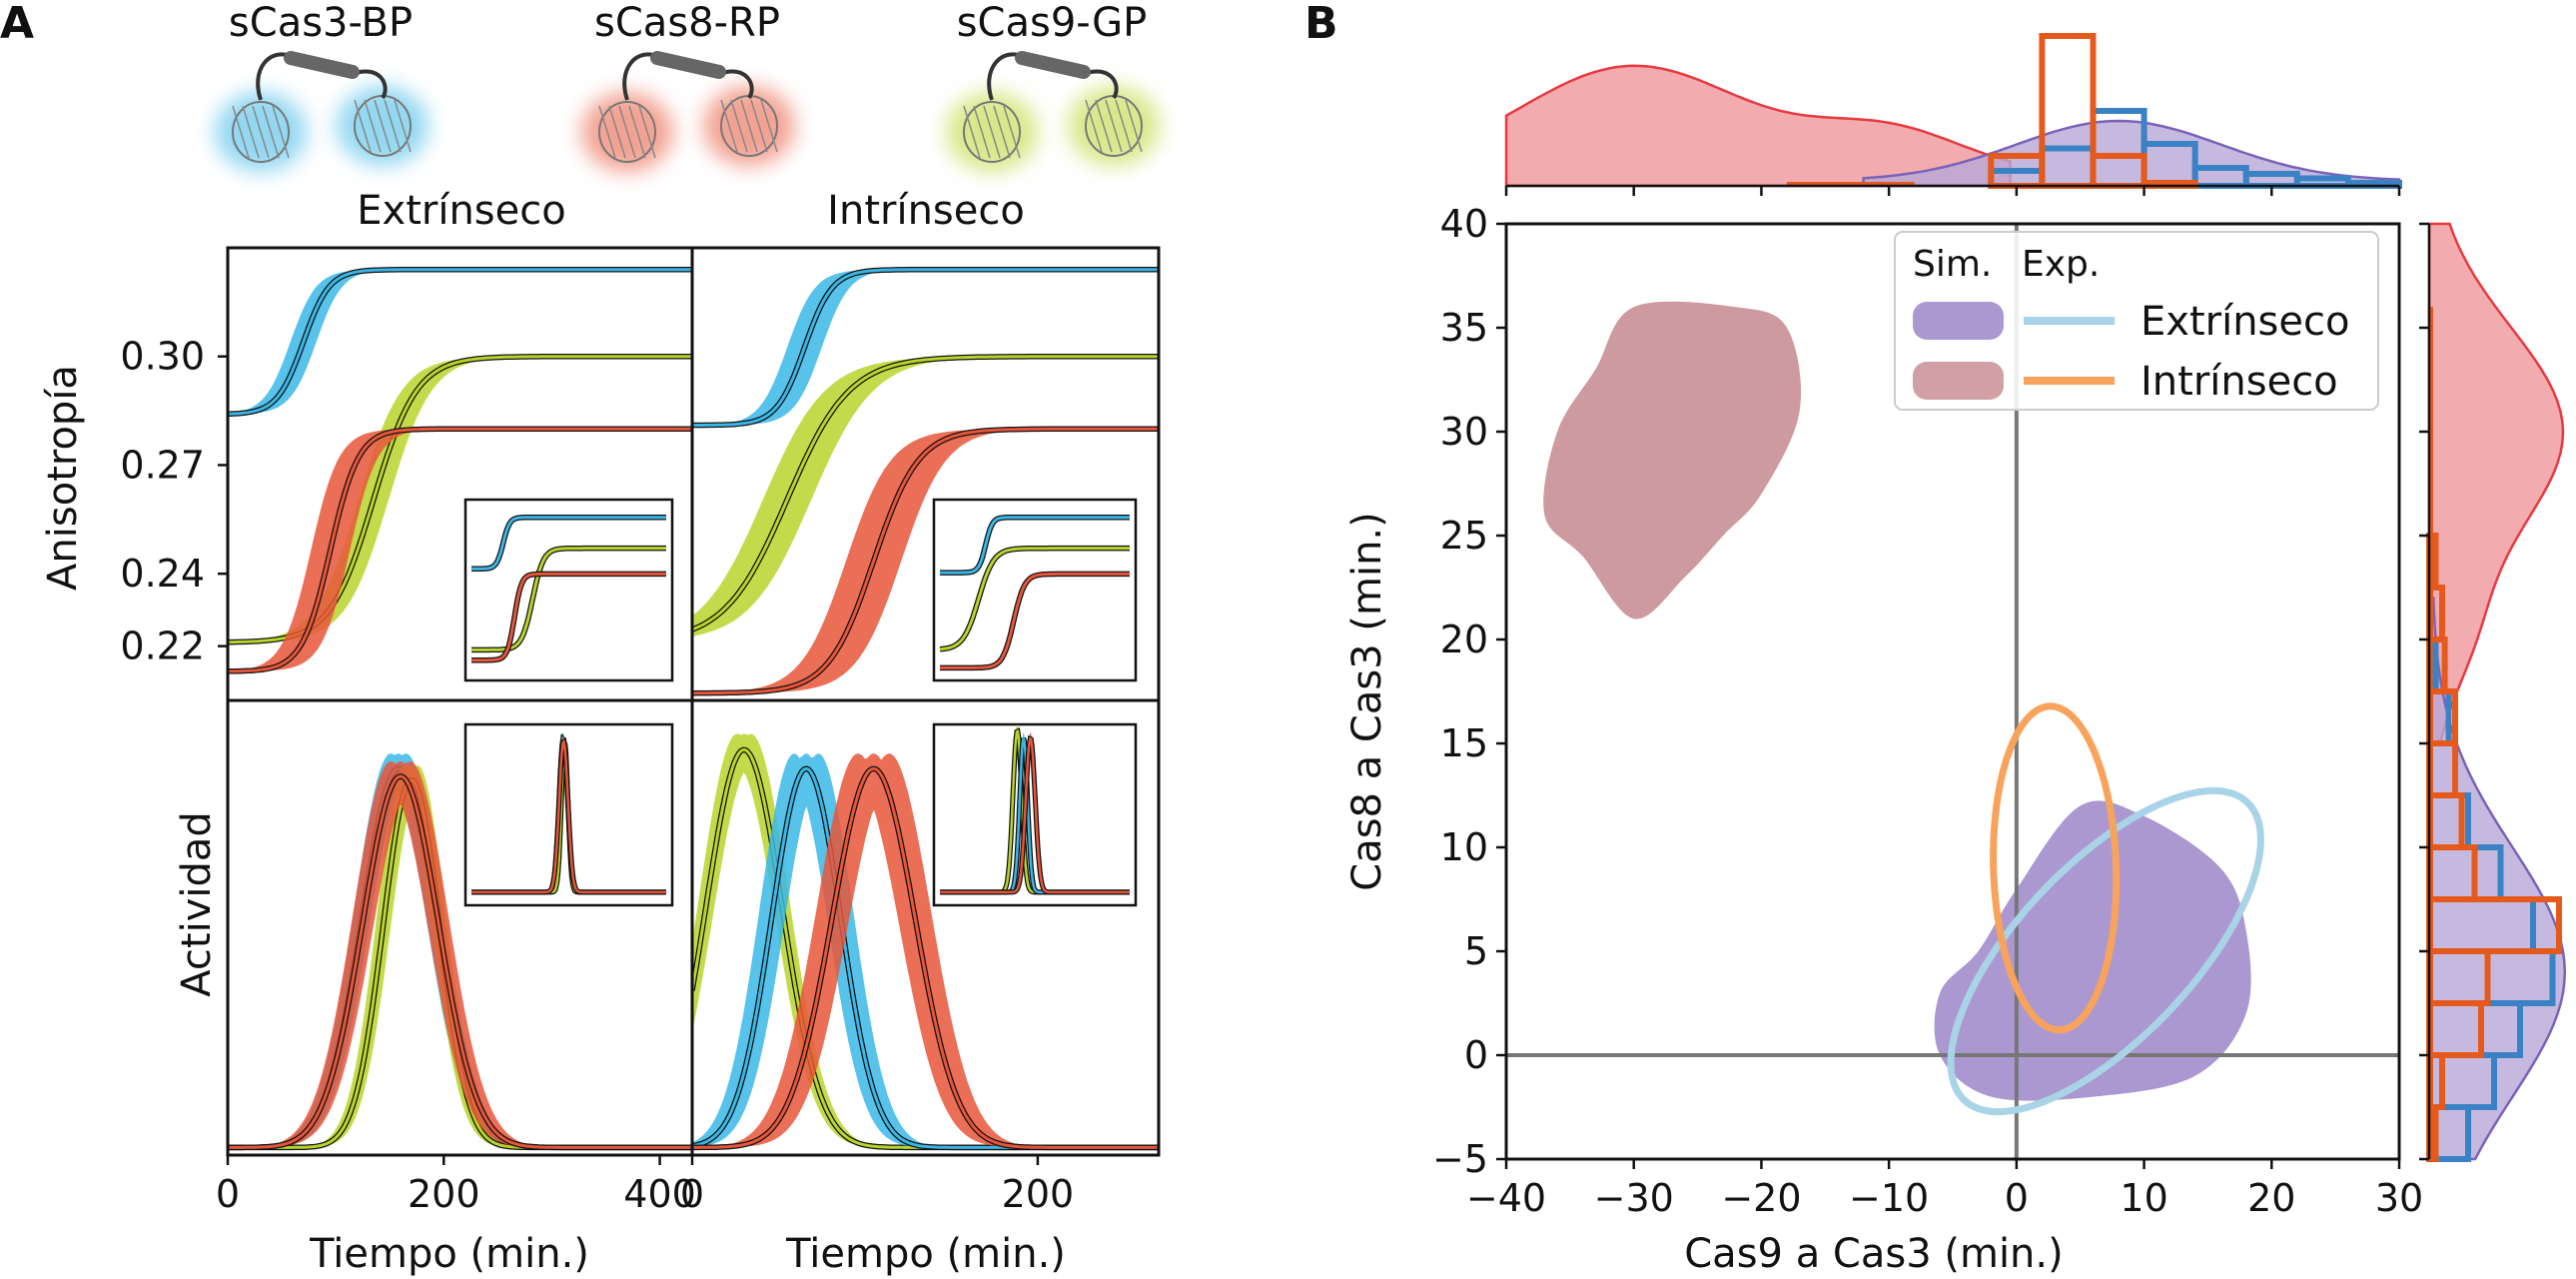  I want to click on top-marginal-kde-intrinsic, so click(1758, 126).